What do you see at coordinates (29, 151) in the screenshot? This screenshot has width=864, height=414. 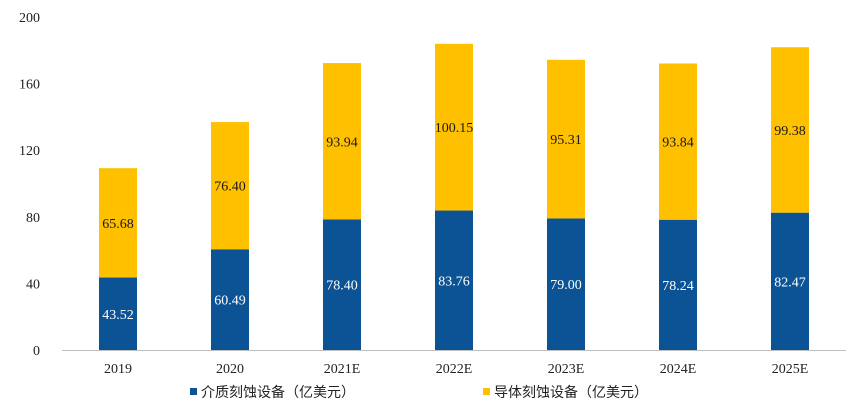 I see `y-tick-label: 120` at bounding box center [29, 151].